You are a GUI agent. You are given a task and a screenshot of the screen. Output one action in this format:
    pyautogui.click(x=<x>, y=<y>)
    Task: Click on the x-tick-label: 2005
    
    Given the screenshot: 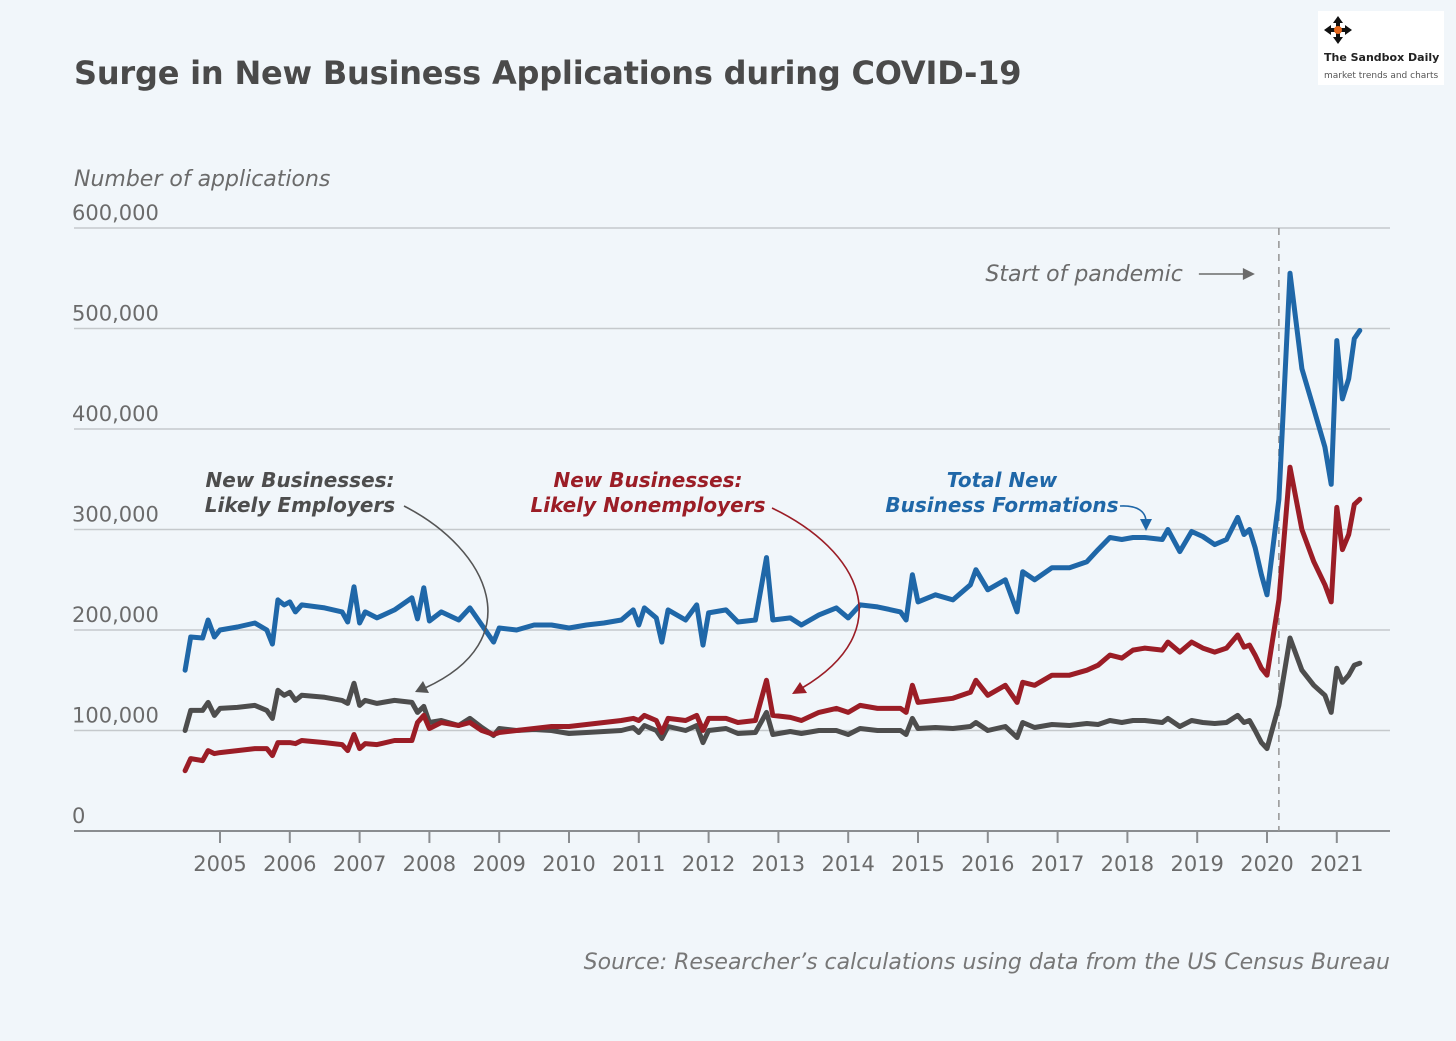 What is the action you would take?
    pyautogui.click(x=219, y=864)
    